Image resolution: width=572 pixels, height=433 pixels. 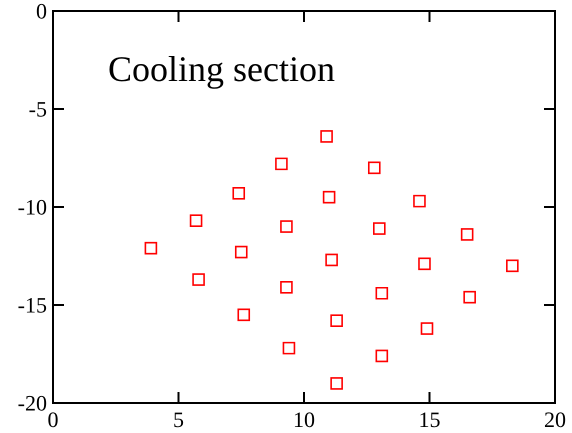 What do you see at coordinates (32, 403) in the screenshot?
I see `y-tick-label: -20` at bounding box center [32, 403].